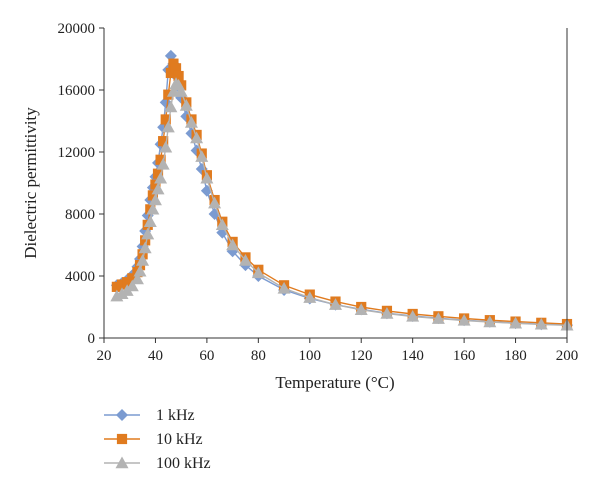 Image resolution: width=600 pixels, height=498 pixels. What do you see at coordinates (80, 277) in the screenshot?
I see `y-tick-label: 4000` at bounding box center [80, 277].